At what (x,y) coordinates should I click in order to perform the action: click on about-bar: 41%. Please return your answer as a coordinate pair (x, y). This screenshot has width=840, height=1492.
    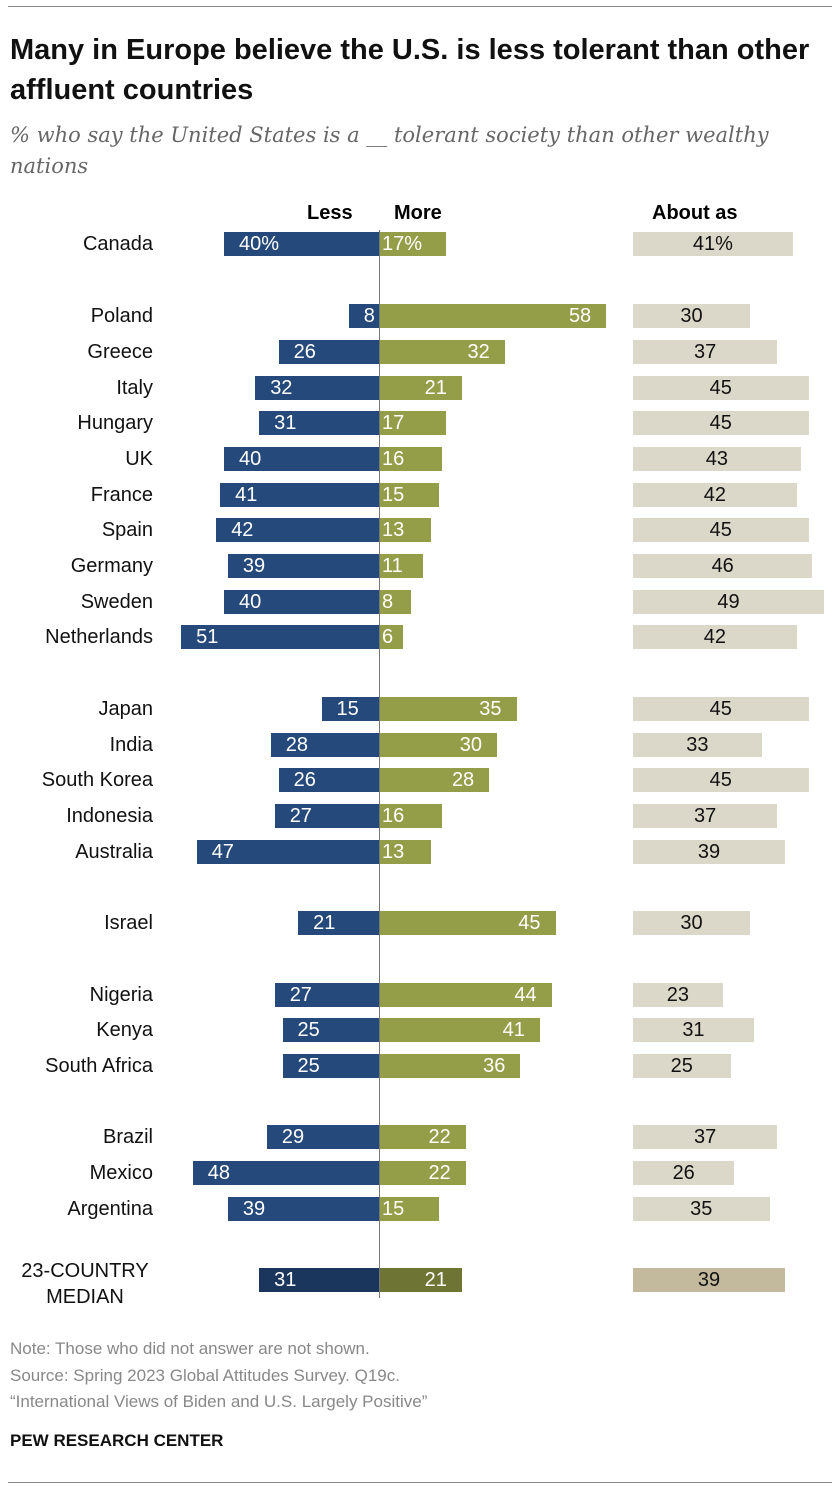
    Looking at the image, I should click on (713, 244).